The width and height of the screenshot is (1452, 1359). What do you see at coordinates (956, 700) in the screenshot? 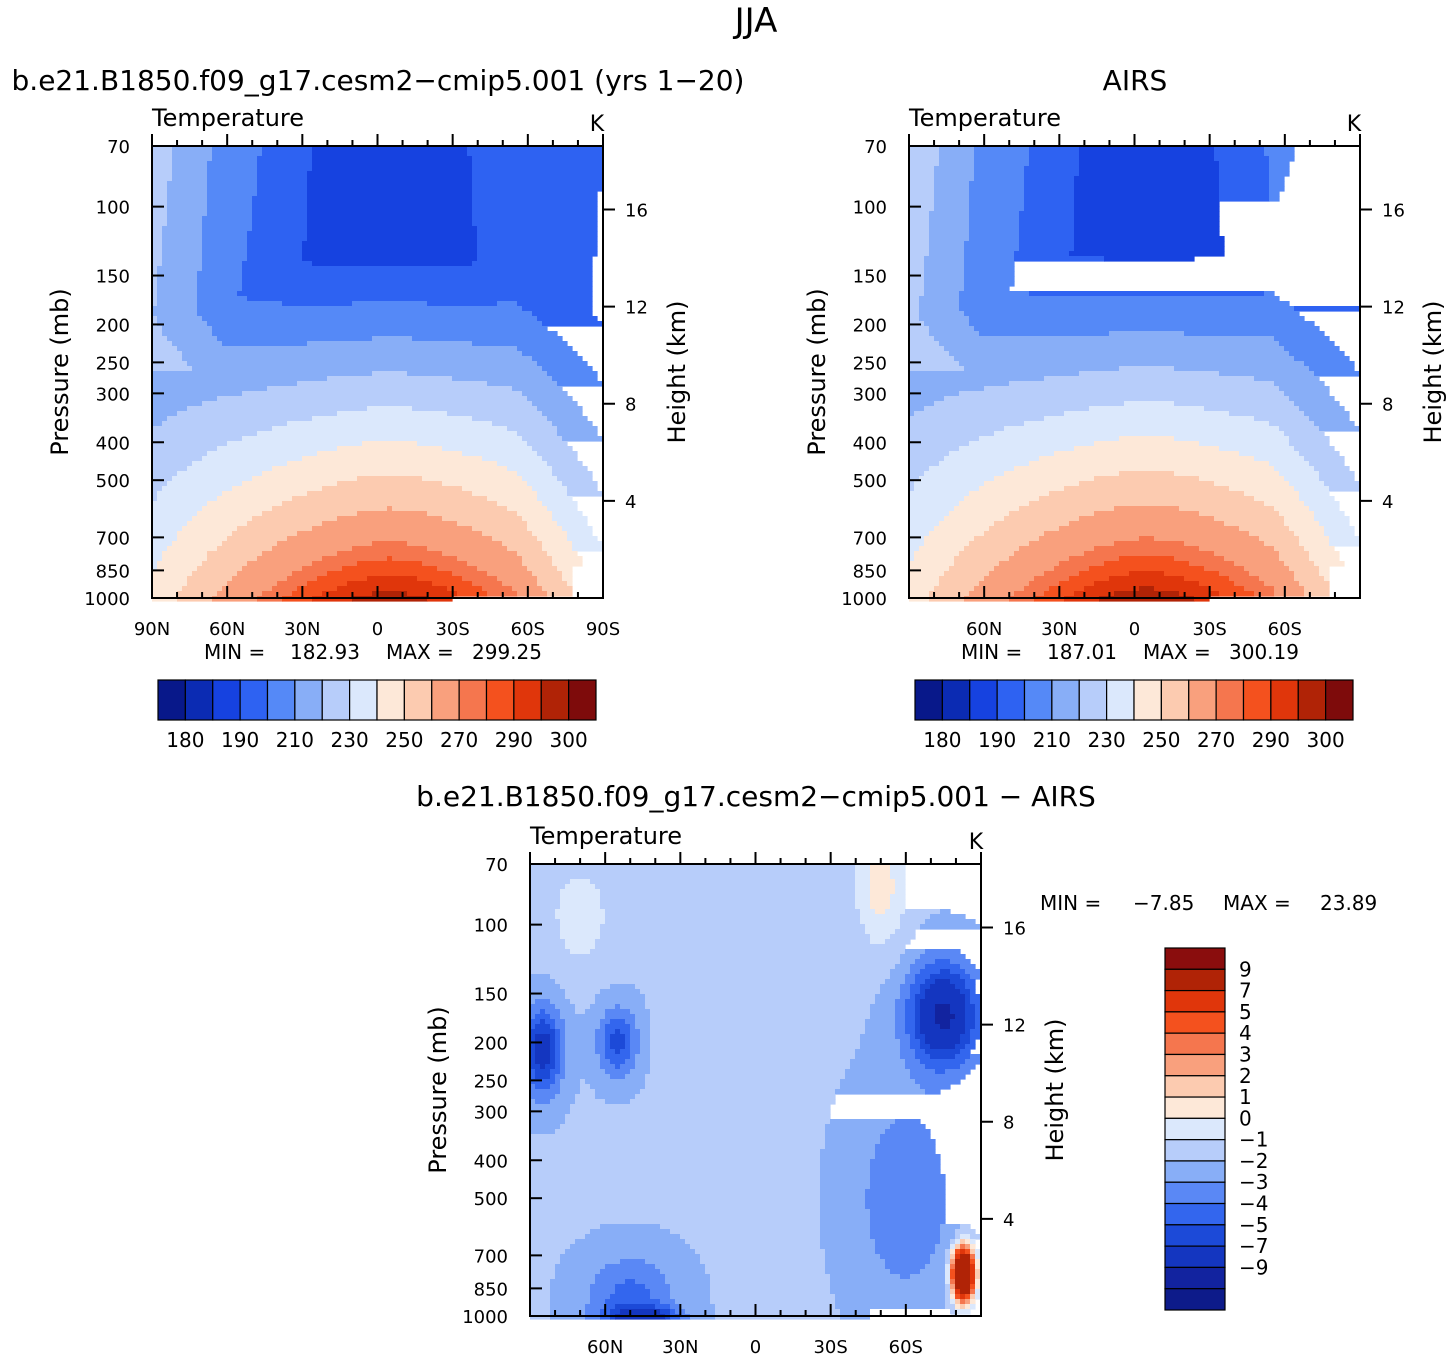
I see `colorbar-swatch` at bounding box center [956, 700].